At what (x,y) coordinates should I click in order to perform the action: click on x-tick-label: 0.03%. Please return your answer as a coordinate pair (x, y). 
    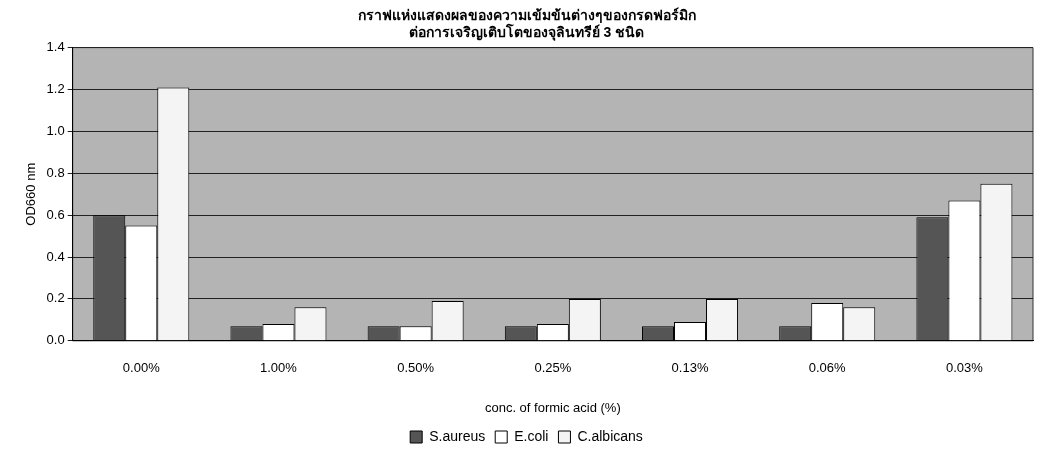
    Looking at the image, I should click on (964, 368).